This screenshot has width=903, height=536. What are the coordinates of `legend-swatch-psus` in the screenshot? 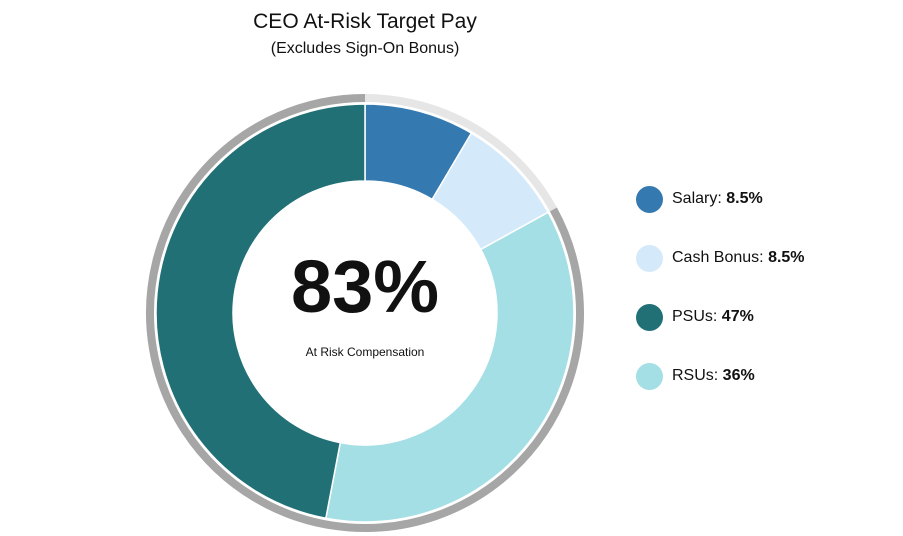 It's located at (649, 317).